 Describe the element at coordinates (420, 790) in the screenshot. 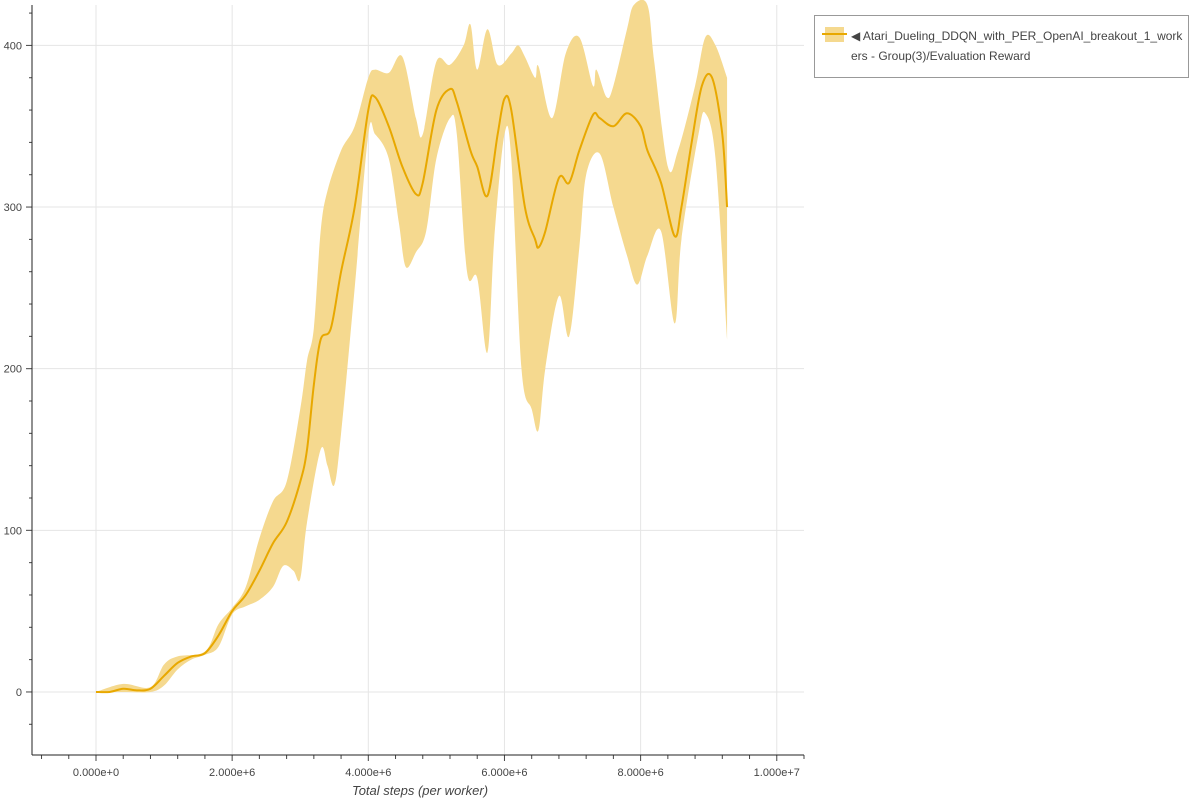

I see `x-axis-label: Total steps (per worker)` at that location.